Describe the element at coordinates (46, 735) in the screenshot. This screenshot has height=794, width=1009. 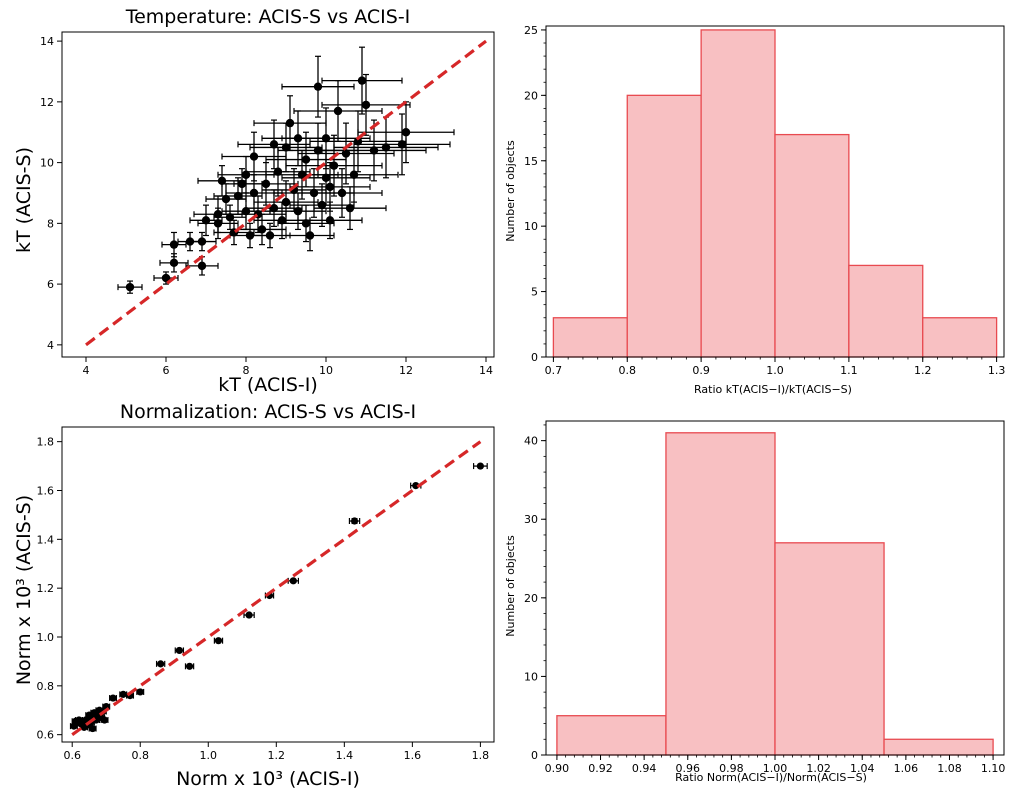
I see `normalization-y-tick-label: 0.6` at that location.